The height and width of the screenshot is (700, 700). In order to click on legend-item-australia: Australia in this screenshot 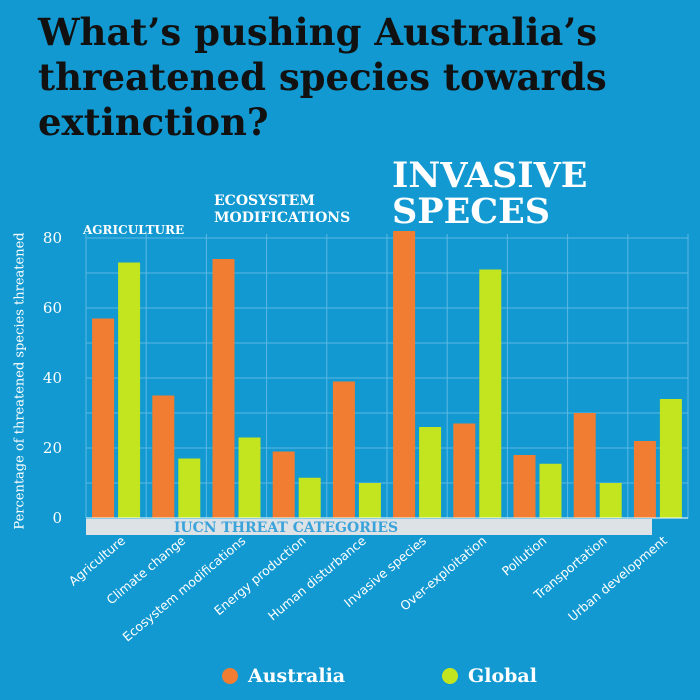, I will do `click(283, 676)`.